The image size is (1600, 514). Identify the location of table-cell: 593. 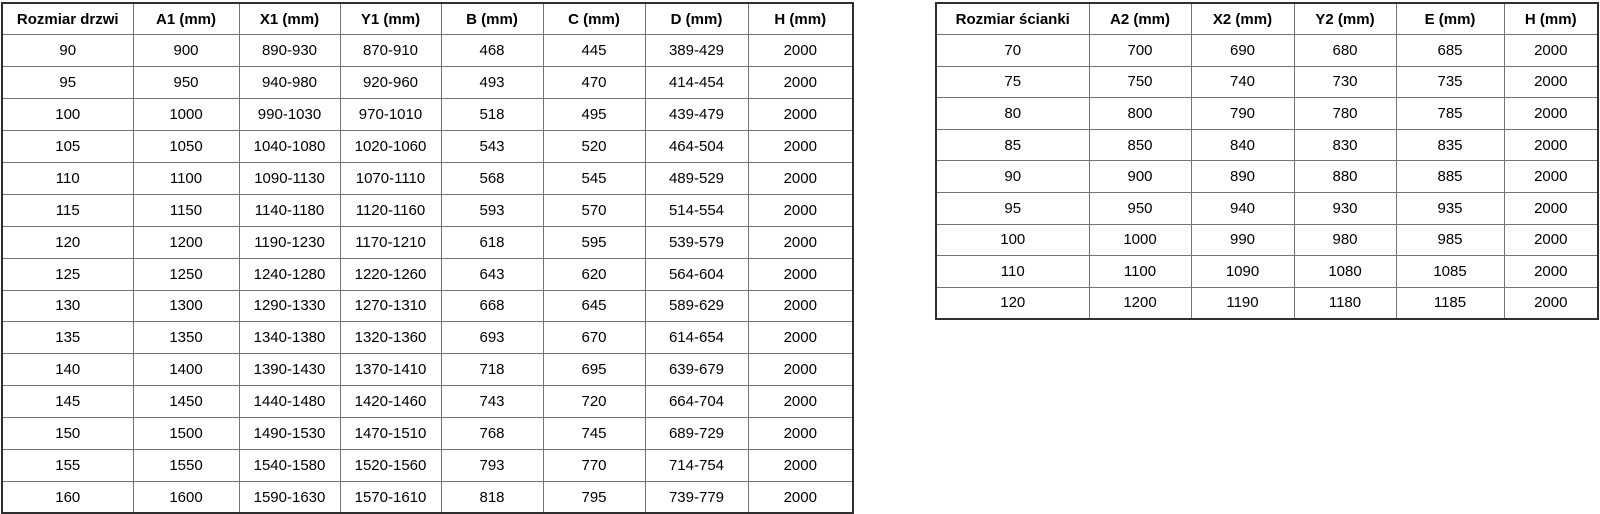
(492, 210).